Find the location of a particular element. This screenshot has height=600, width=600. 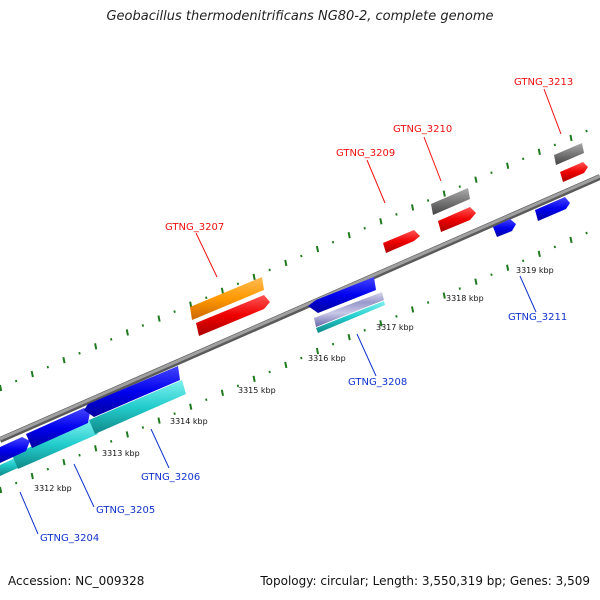

gene-GTNG_3213-gray is located at coordinates (569, 154).